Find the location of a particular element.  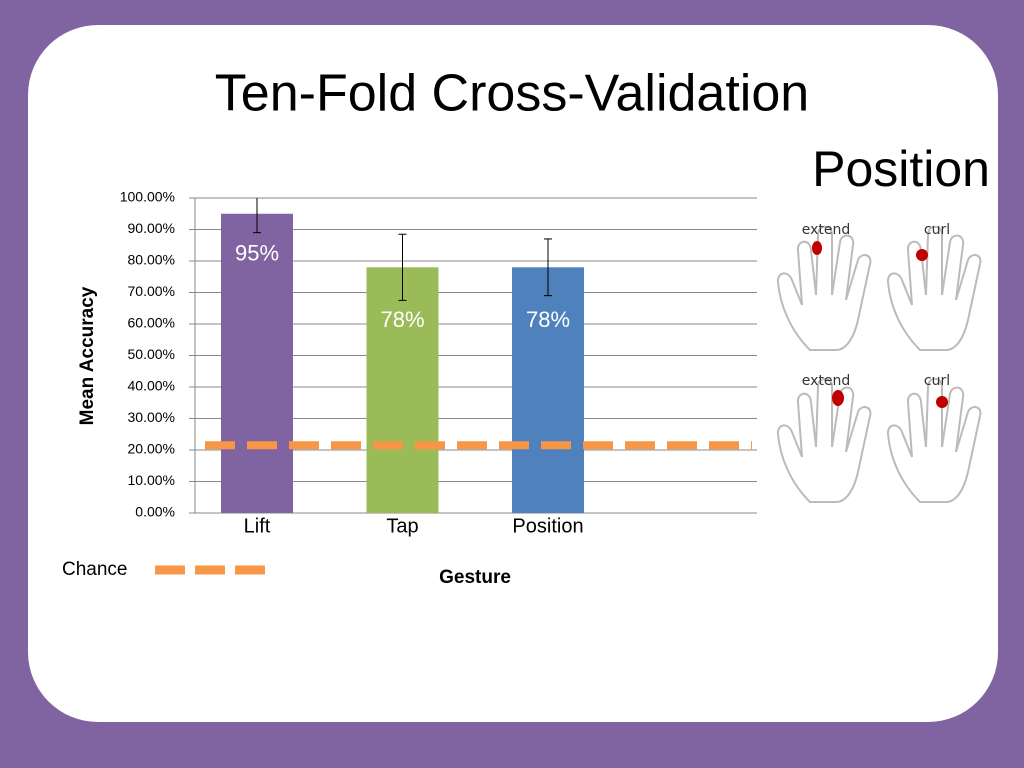

y-tick-label: 10.00% is located at coordinates (151, 480).